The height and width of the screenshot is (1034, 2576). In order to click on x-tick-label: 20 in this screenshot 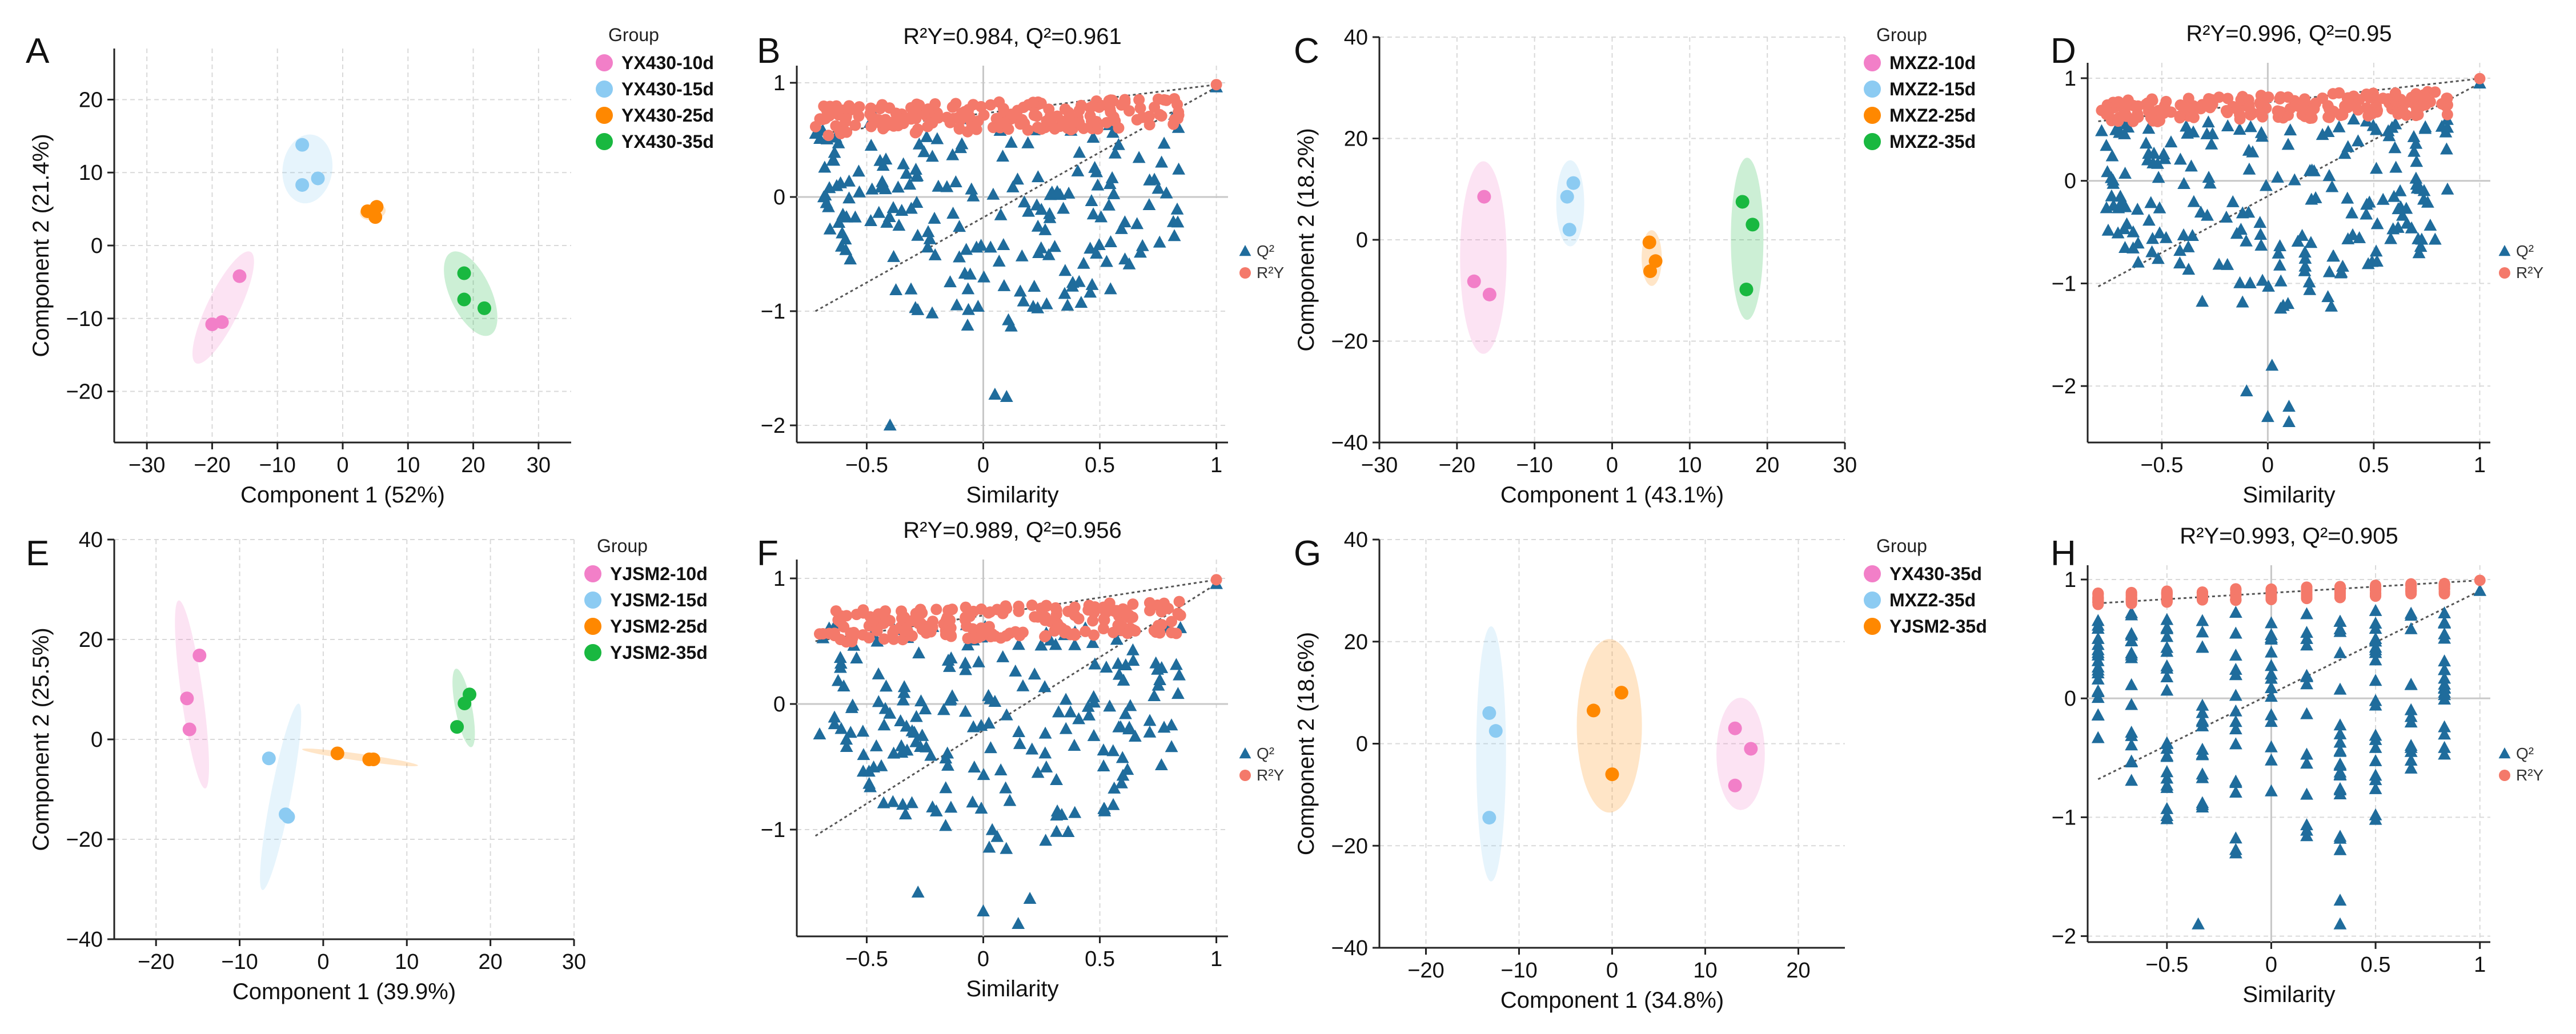, I will do `click(1798, 971)`.